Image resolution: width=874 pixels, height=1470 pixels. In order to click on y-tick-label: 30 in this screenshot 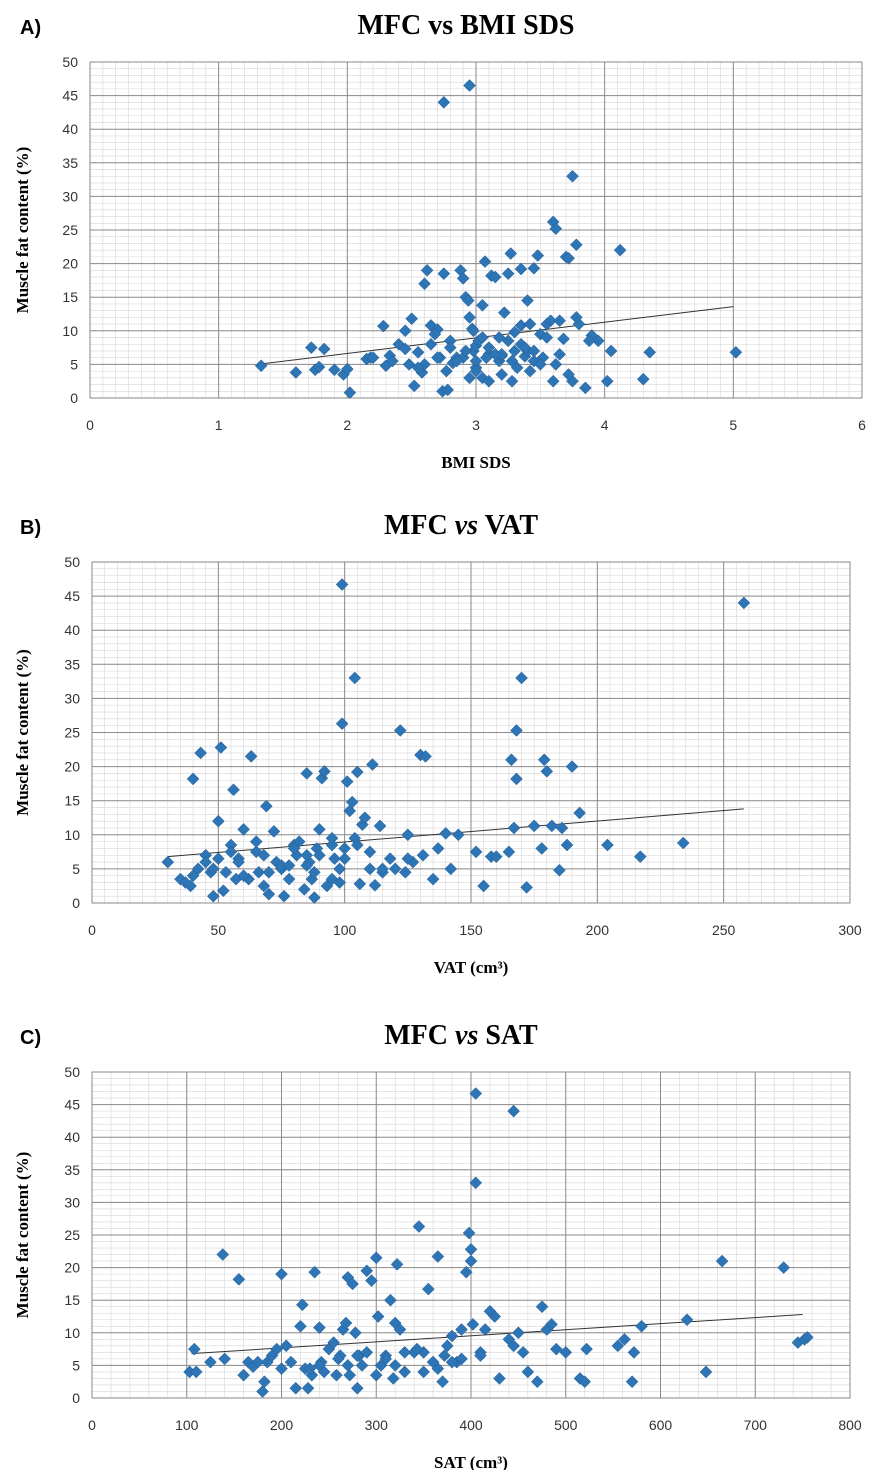, I will do `click(72, 698)`.